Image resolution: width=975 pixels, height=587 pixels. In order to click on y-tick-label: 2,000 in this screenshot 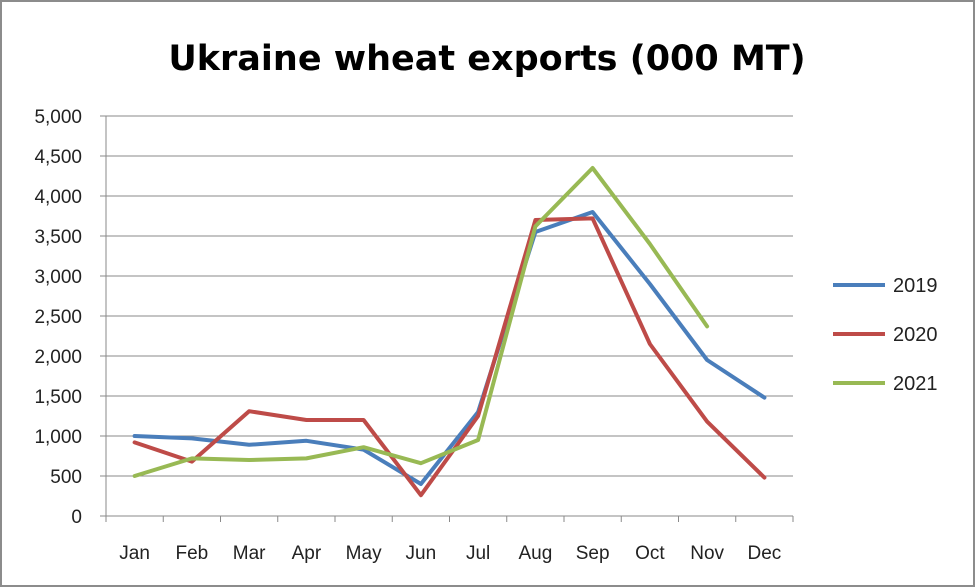, I will do `click(58, 357)`.